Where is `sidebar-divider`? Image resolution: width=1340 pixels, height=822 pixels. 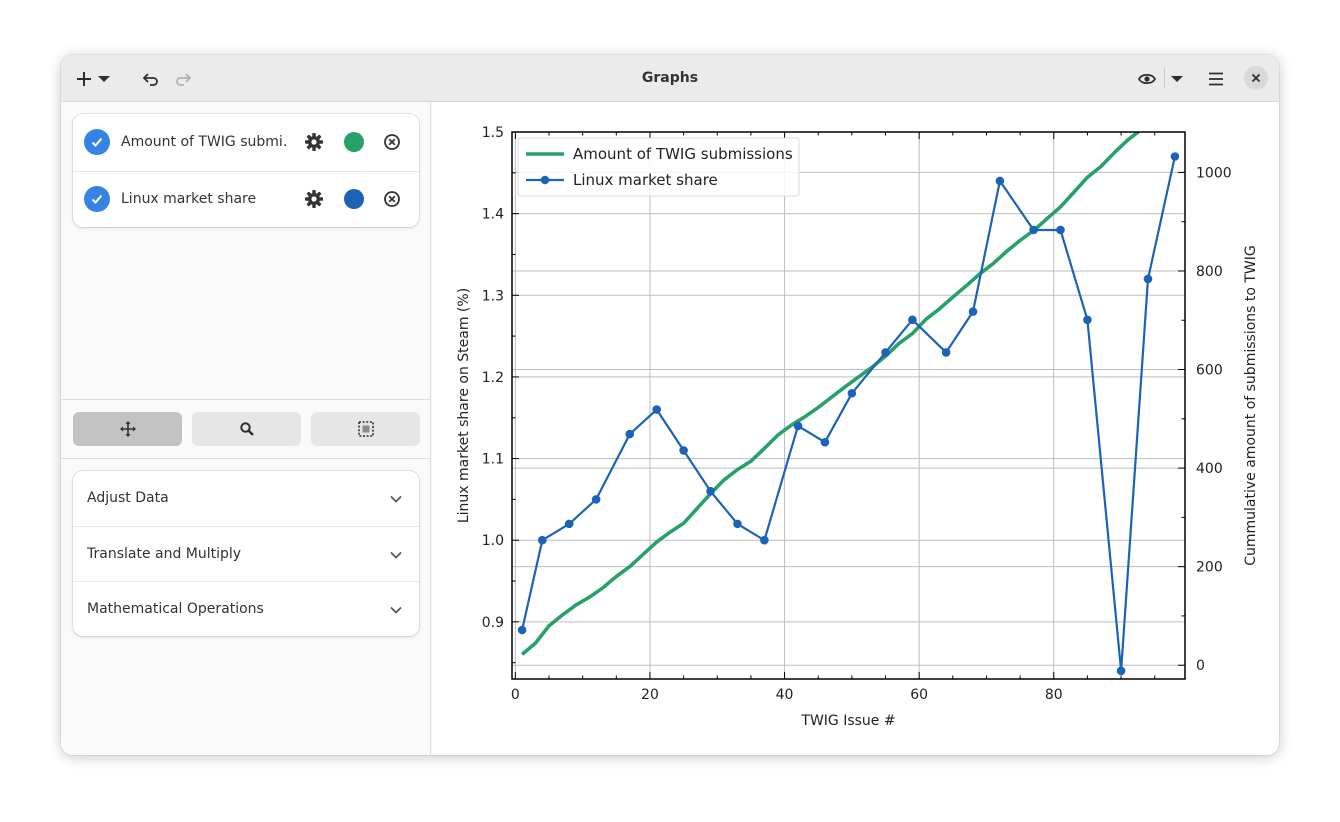
sidebar-divider is located at coordinates (246, 399).